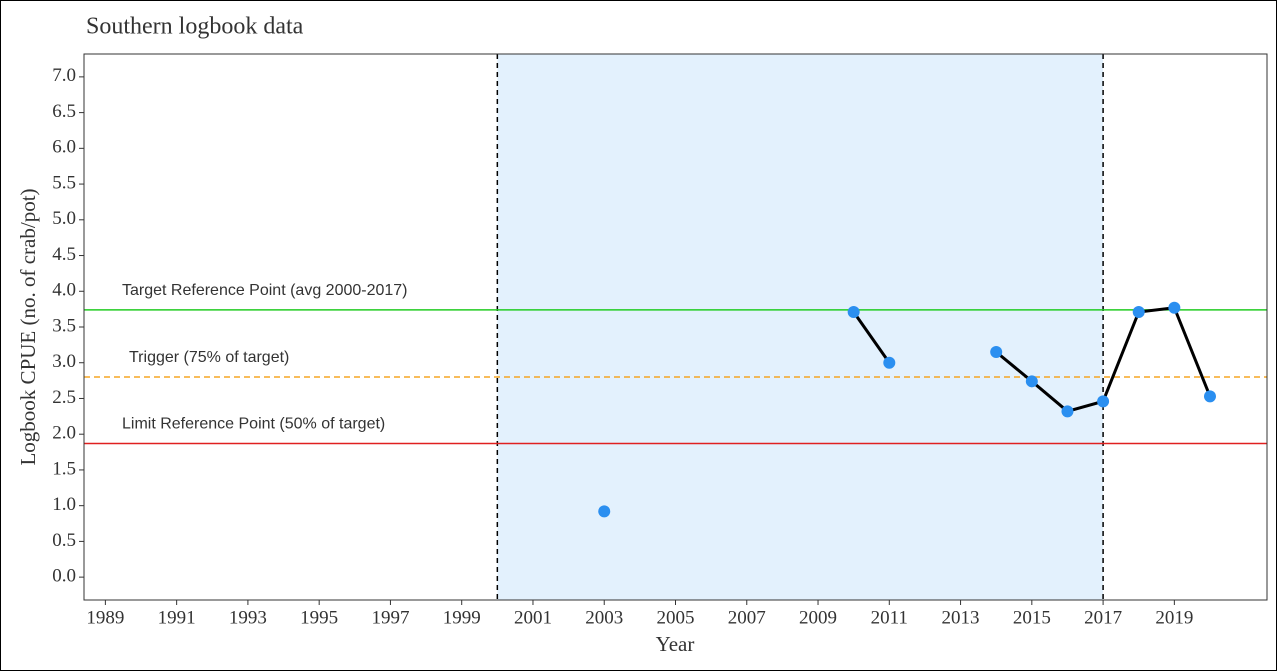  I want to click on y-tick-label: 3.0, so click(64, 361).